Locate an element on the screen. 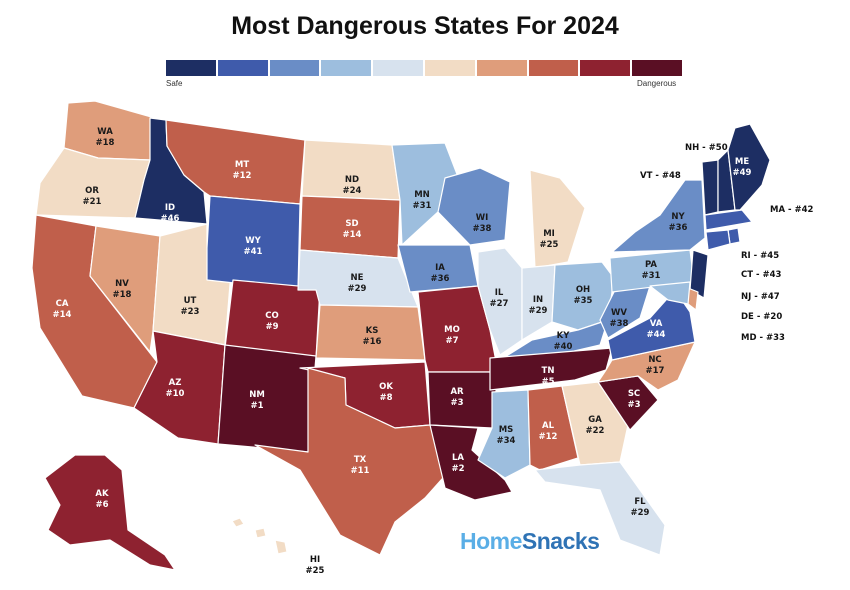  state-rank-oh: #35 is located at coordinates (583, 301).